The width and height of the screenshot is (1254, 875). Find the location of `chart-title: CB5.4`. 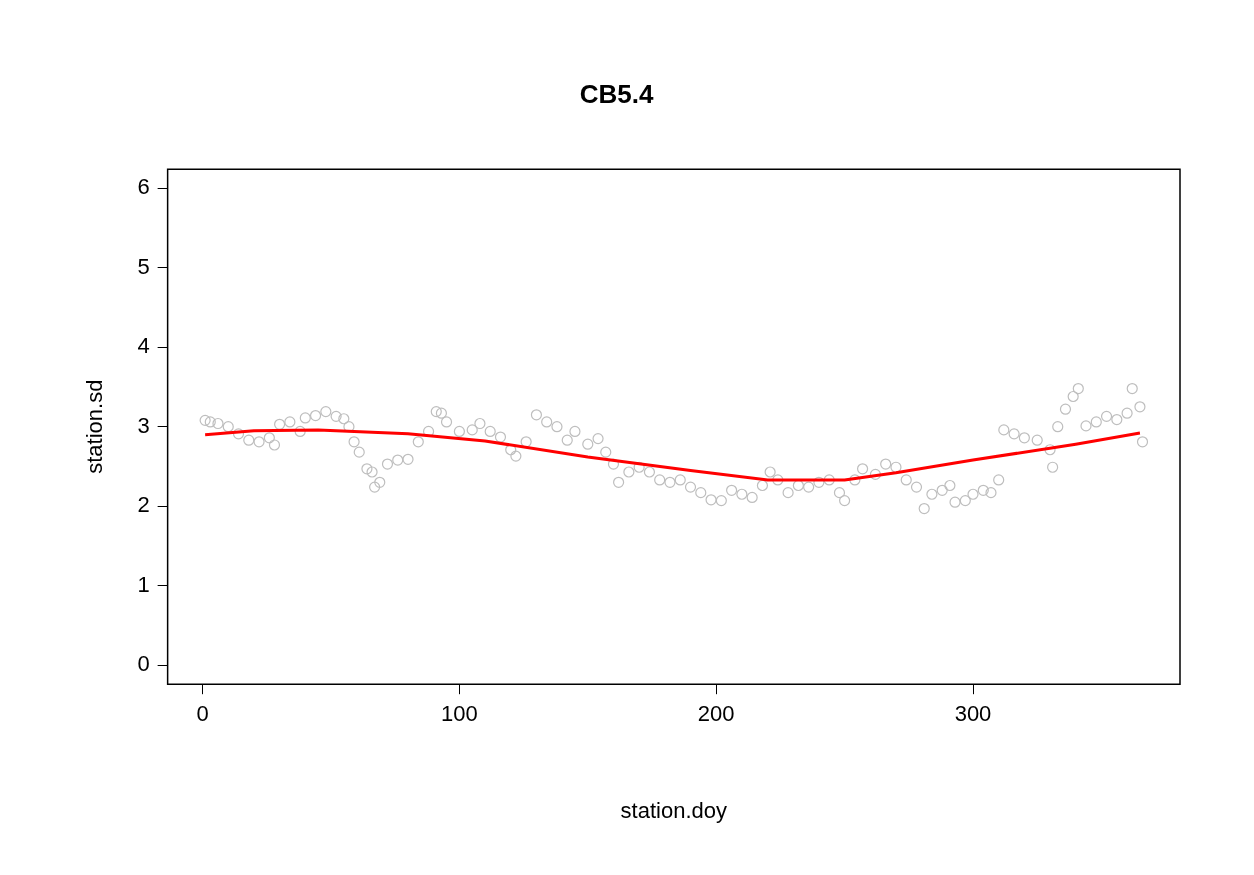

chart-title: CB5.4 is located at coordinates (616, 93).